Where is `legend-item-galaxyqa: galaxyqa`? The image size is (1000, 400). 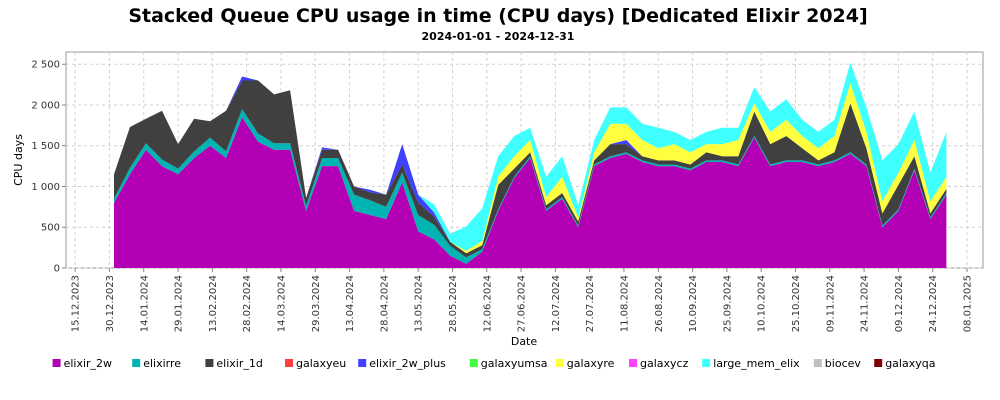 legend-item-galaxyqa: galaxyqa is located at coordinates (904, 363).